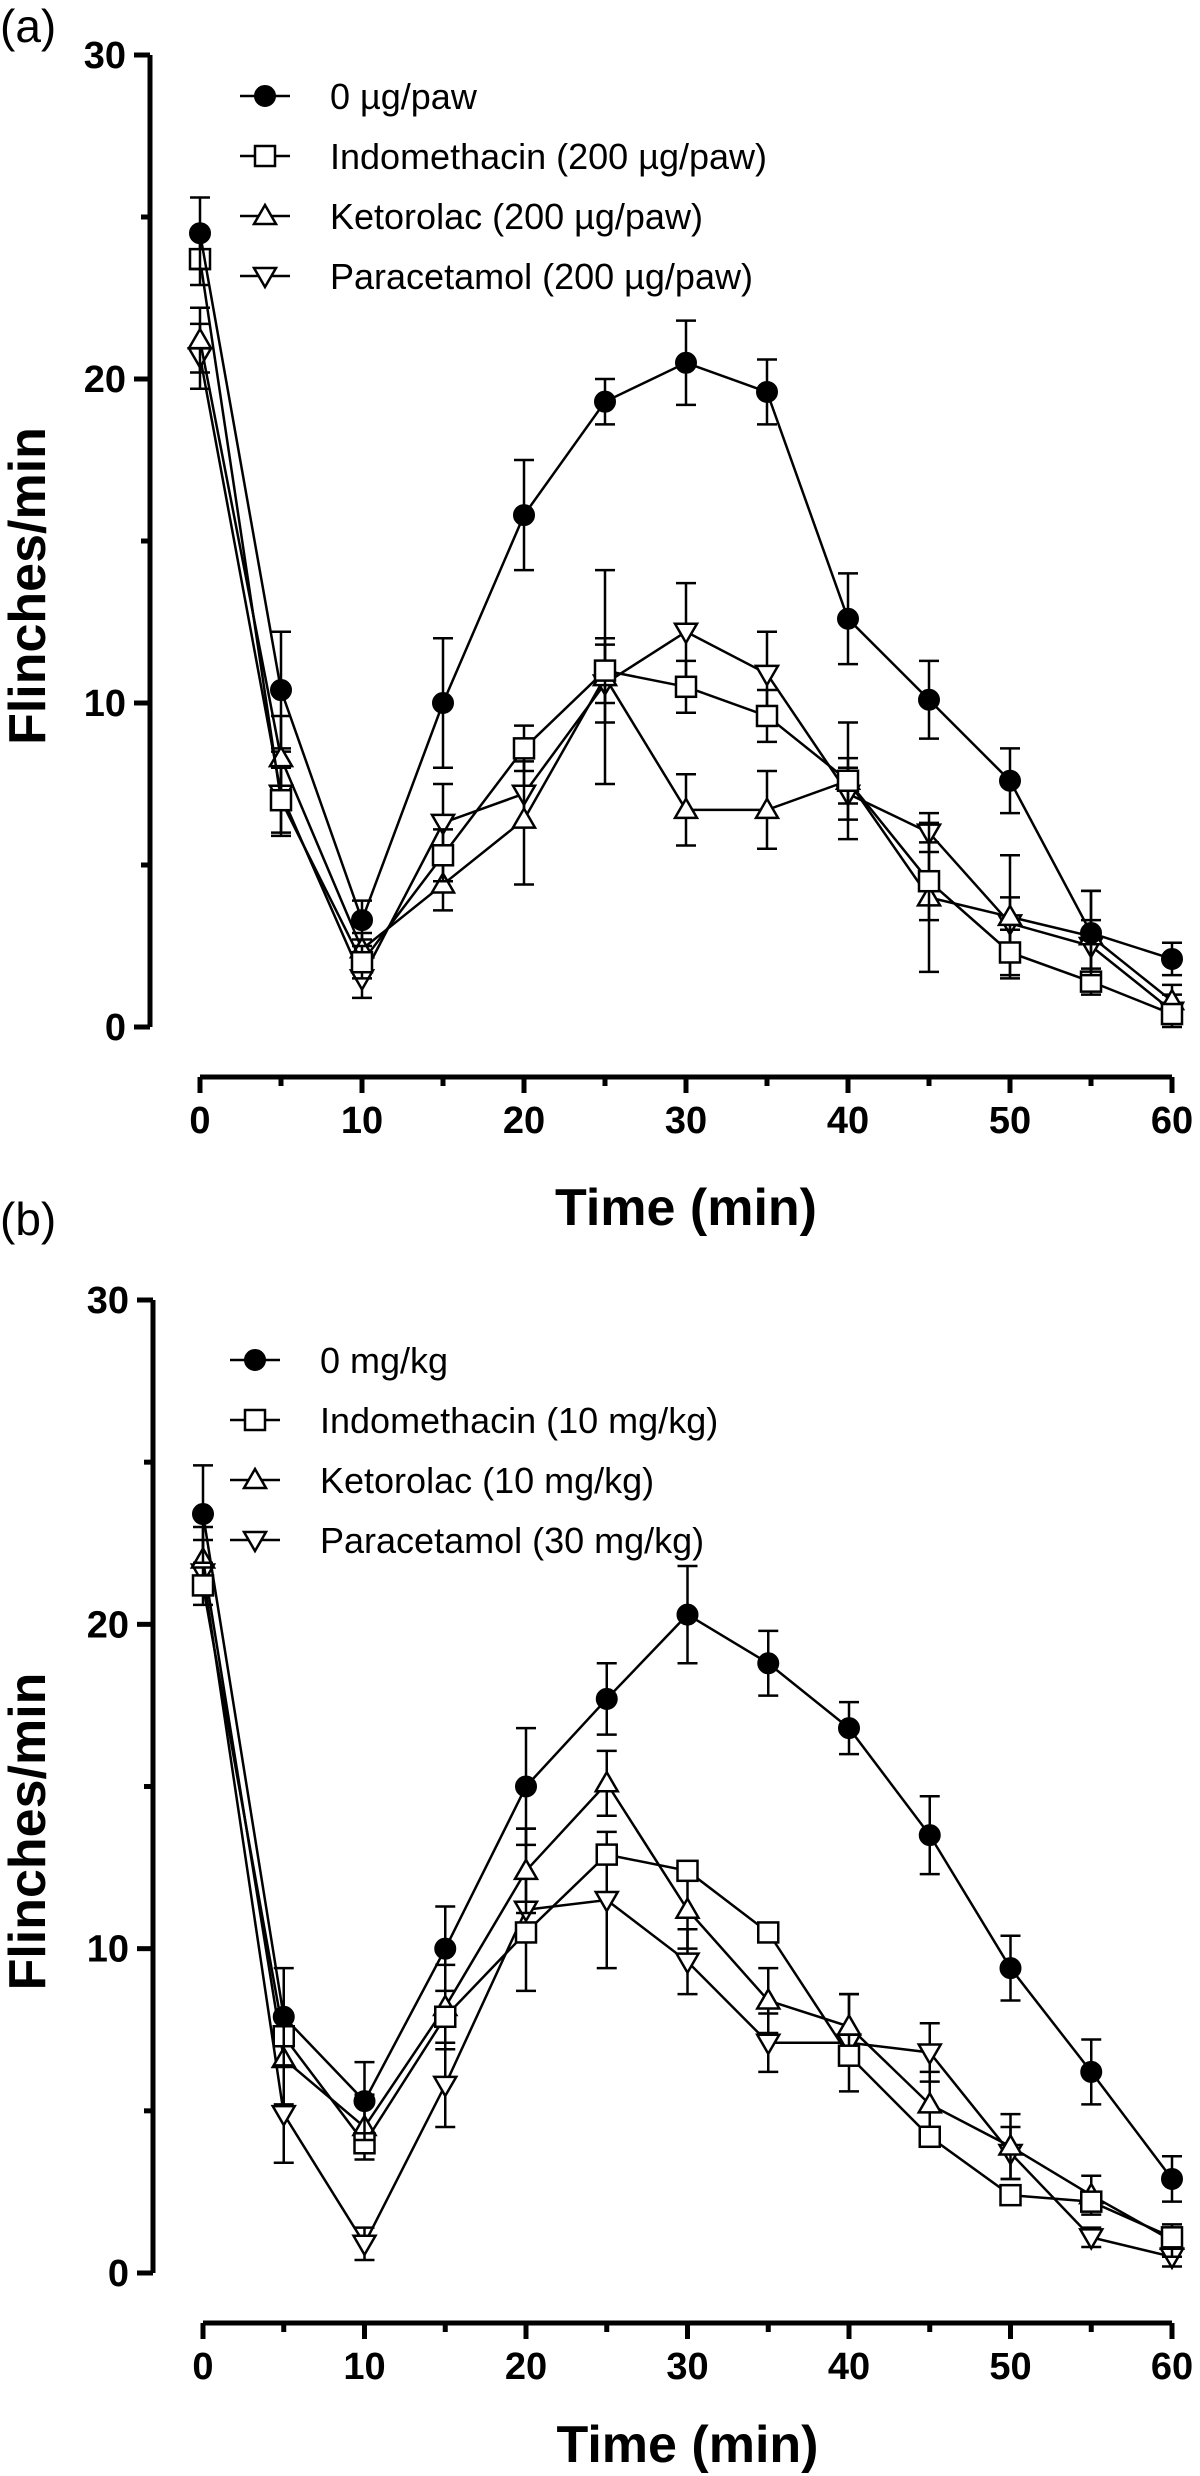 Image resolution: width=1200 pixels, height=2476 pixels. I want to click on x-axis-title: Time (min), so click(688, 2445).